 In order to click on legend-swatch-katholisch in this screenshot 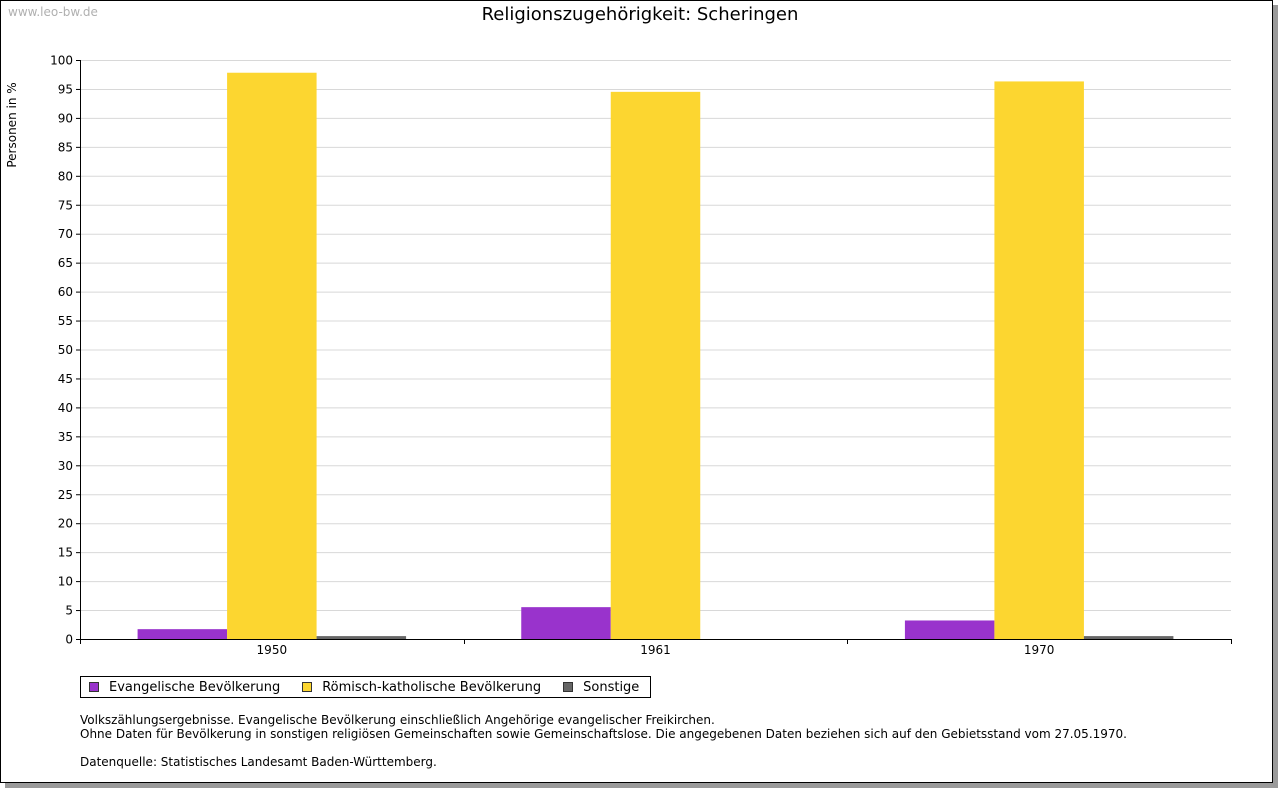, I will do `click(307, 687)`.